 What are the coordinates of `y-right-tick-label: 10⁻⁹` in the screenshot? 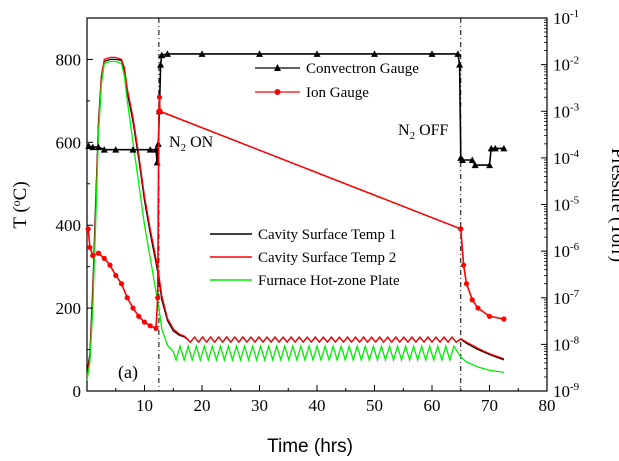 It's located at (566, 391).